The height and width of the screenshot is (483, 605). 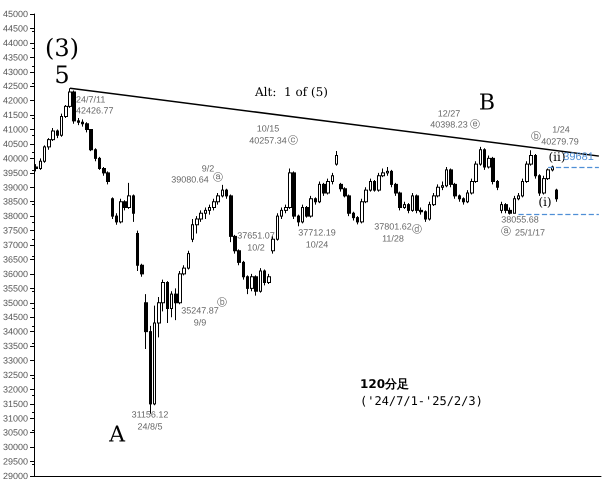 What do you see at coordinates (15, 418) in the screenshot?
I see `y-tick-label: 31000` at bounding box center [15, 418].